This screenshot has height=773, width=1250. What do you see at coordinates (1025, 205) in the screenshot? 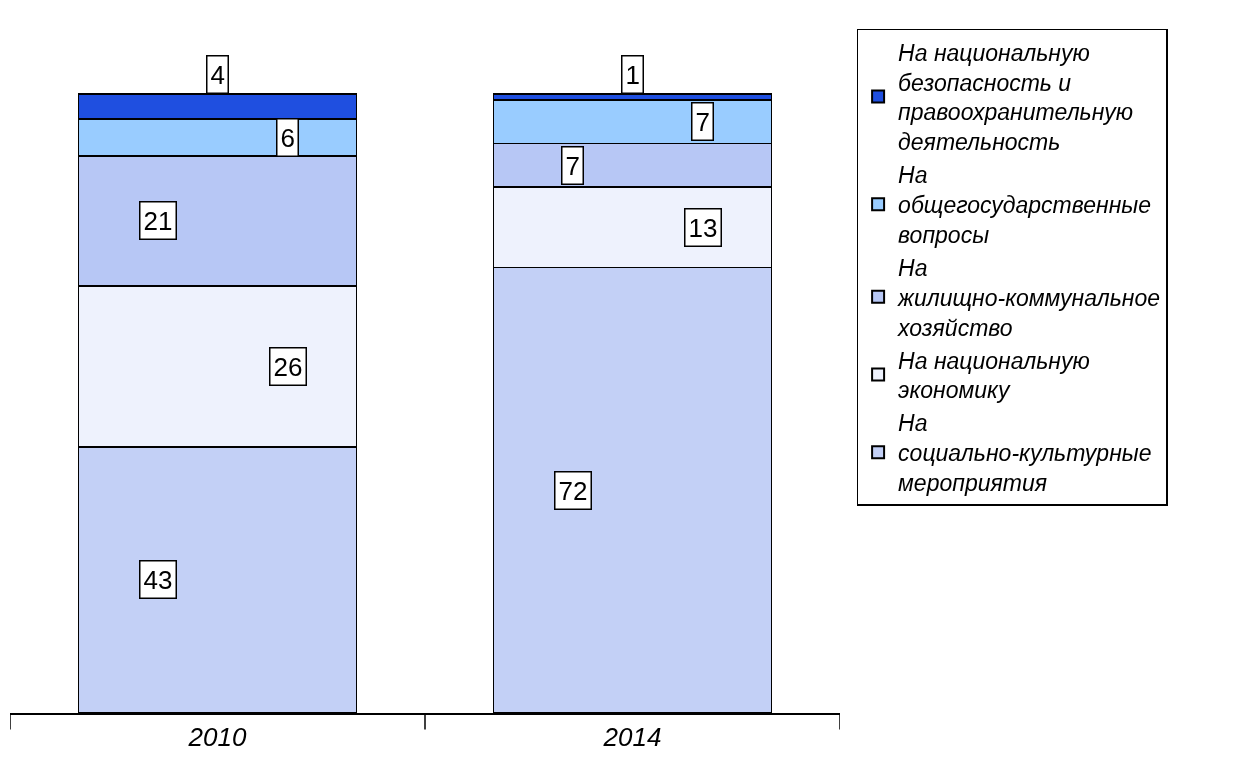
I see `legend-label: На общегосударственные вопросы` at bounding box center [1025, 205].